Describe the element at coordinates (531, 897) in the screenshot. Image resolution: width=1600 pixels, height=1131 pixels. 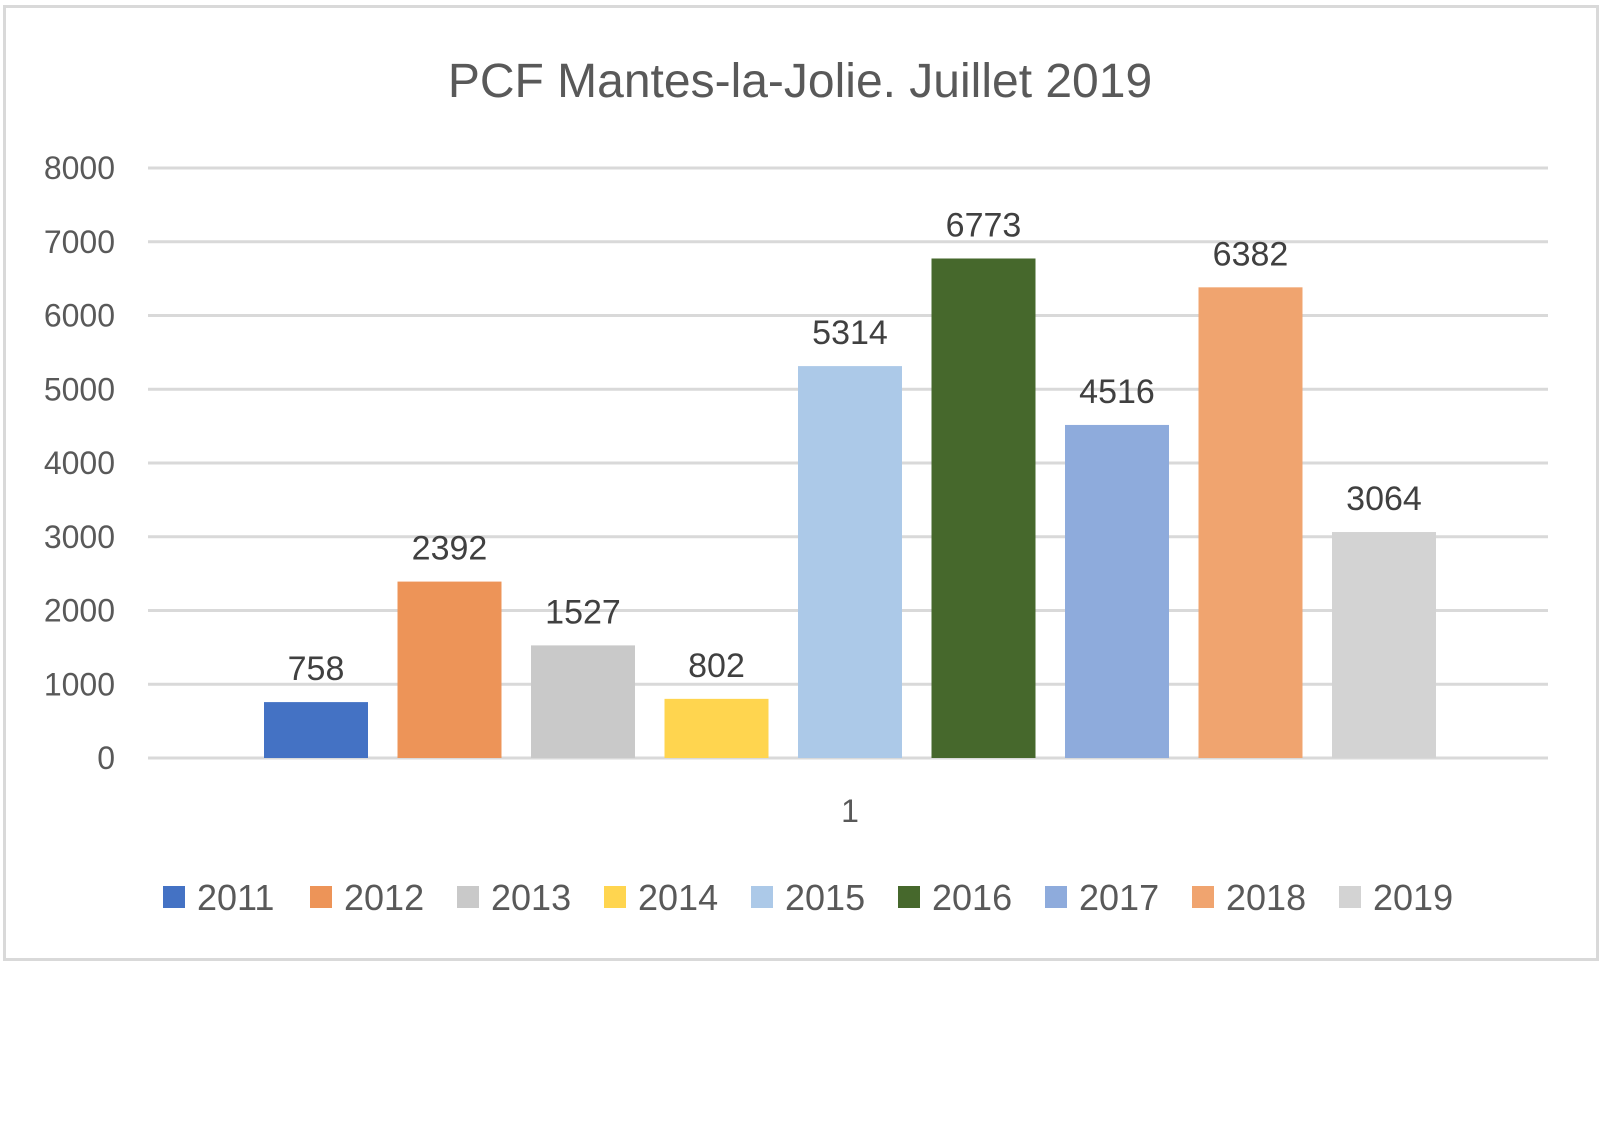
I see `legend-label: 2013` at that location.